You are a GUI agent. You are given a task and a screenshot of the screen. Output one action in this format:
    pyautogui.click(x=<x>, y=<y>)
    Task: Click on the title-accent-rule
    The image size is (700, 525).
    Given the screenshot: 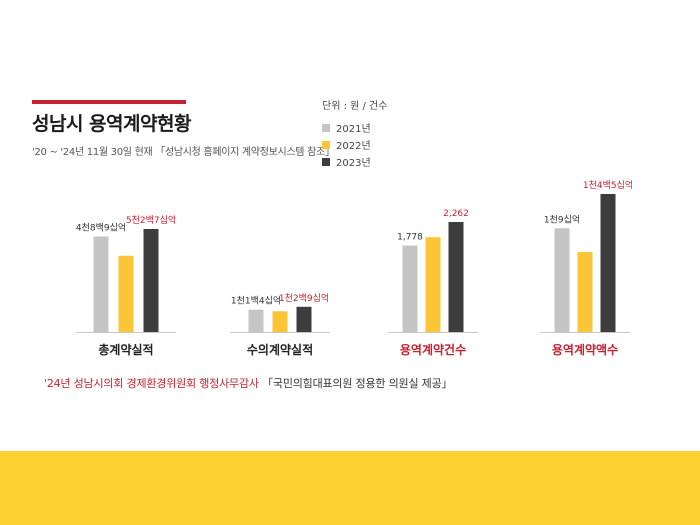 What is the action you would take?
    pyautogui.click(x=109, y=102)
    